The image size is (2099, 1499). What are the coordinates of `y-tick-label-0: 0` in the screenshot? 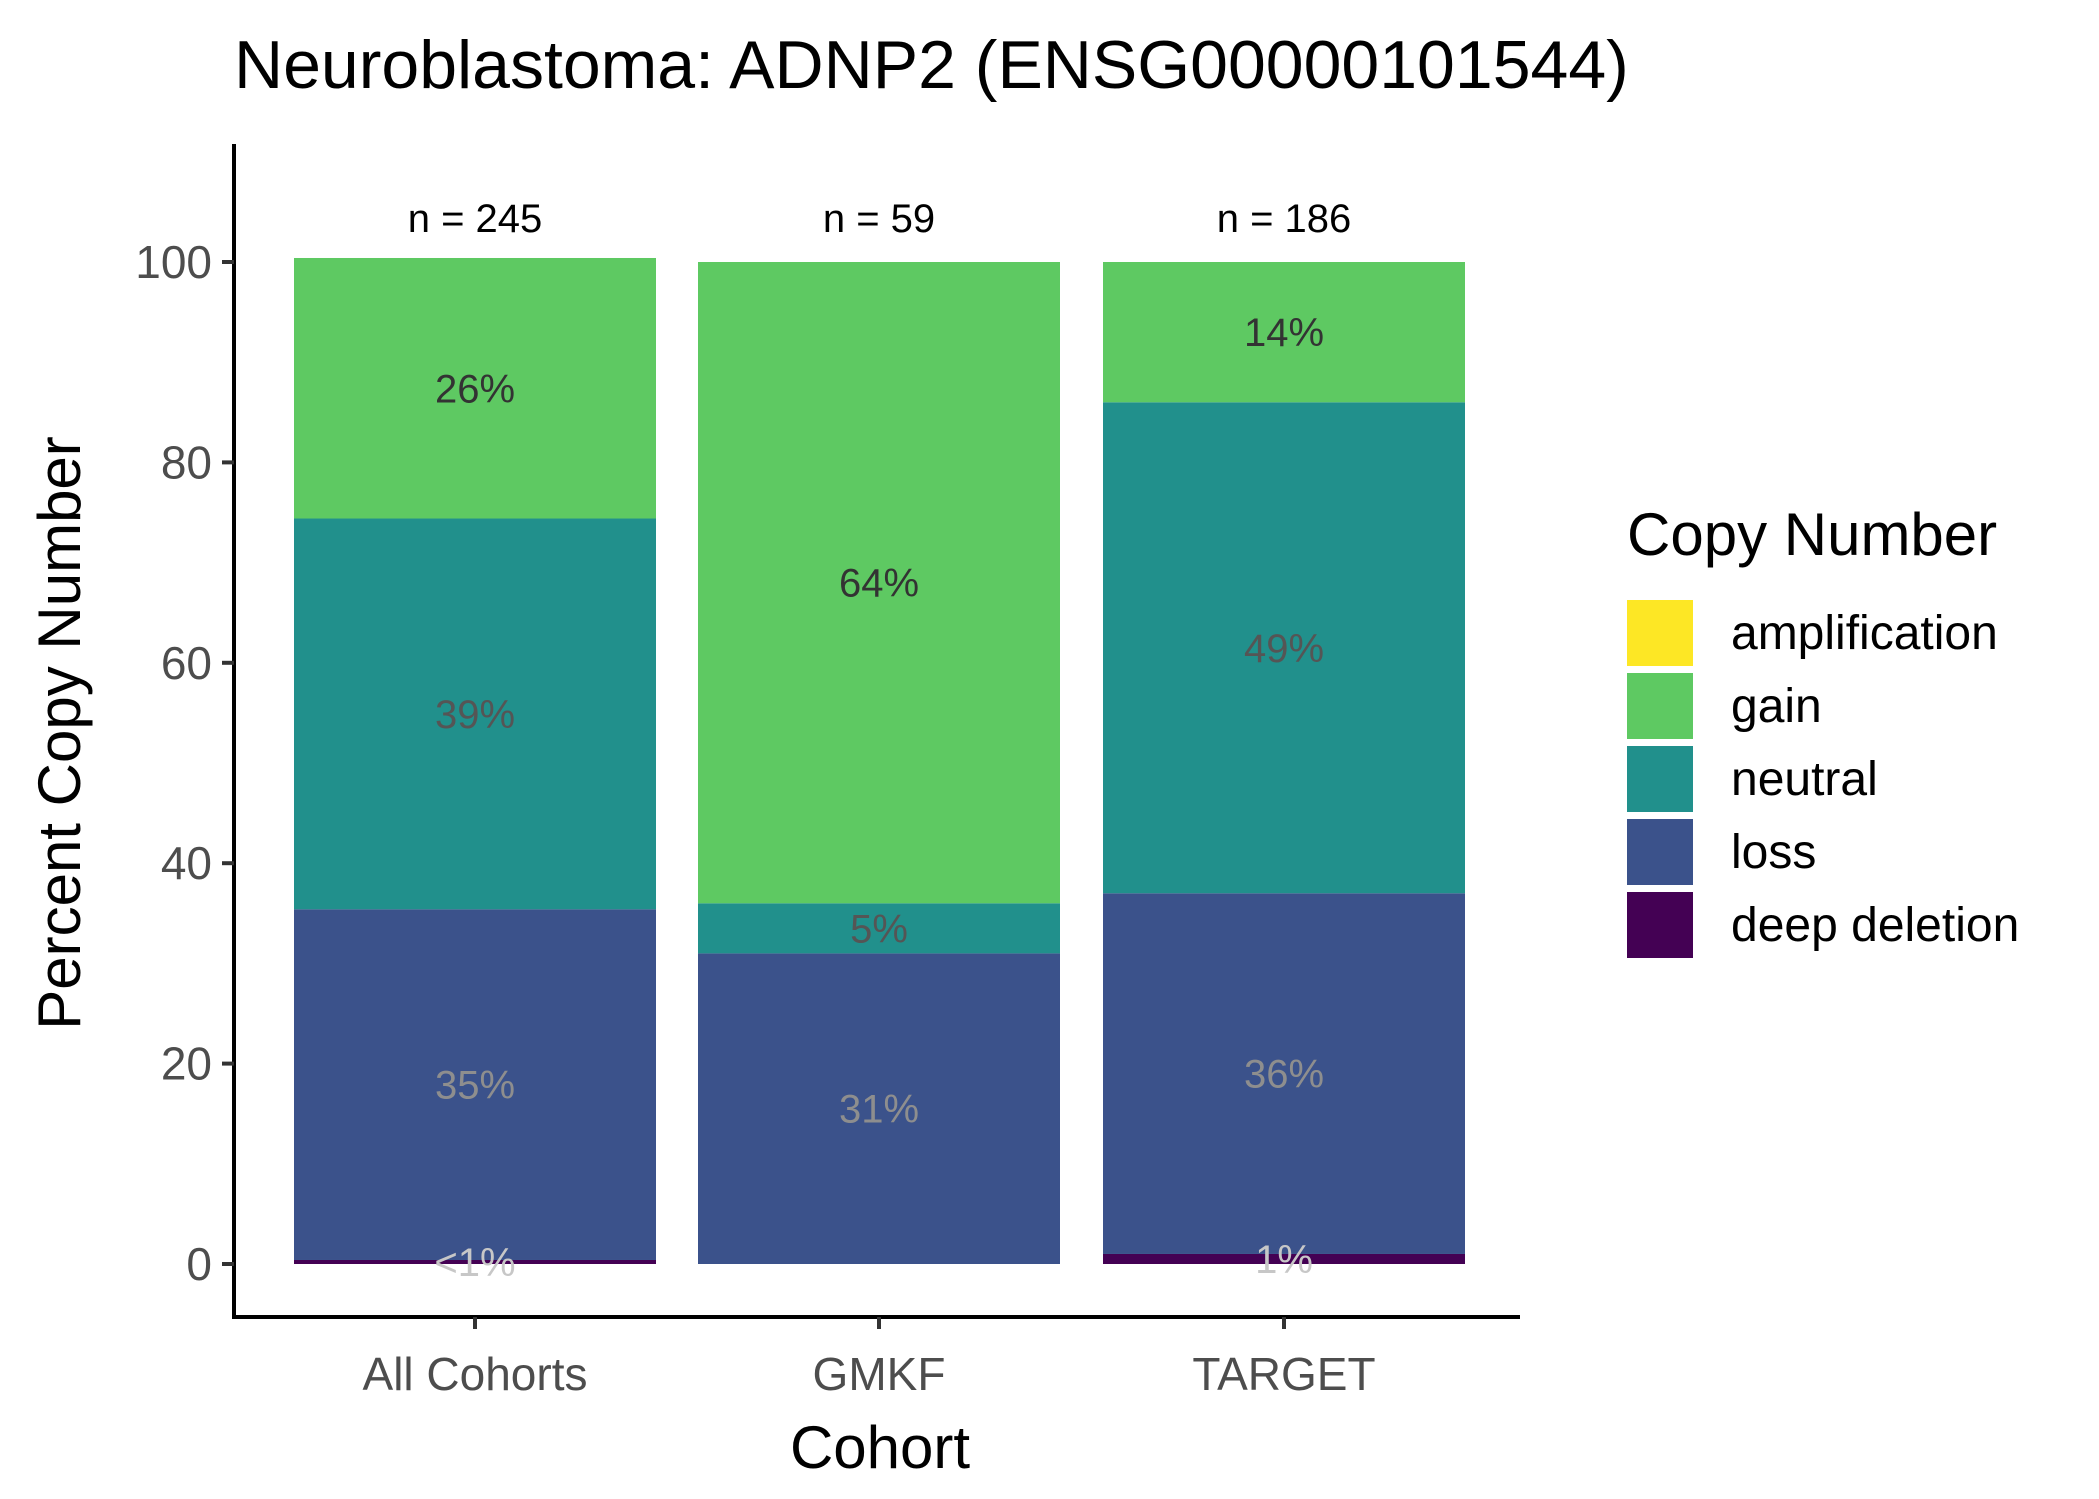 It's located at (199, 1264).